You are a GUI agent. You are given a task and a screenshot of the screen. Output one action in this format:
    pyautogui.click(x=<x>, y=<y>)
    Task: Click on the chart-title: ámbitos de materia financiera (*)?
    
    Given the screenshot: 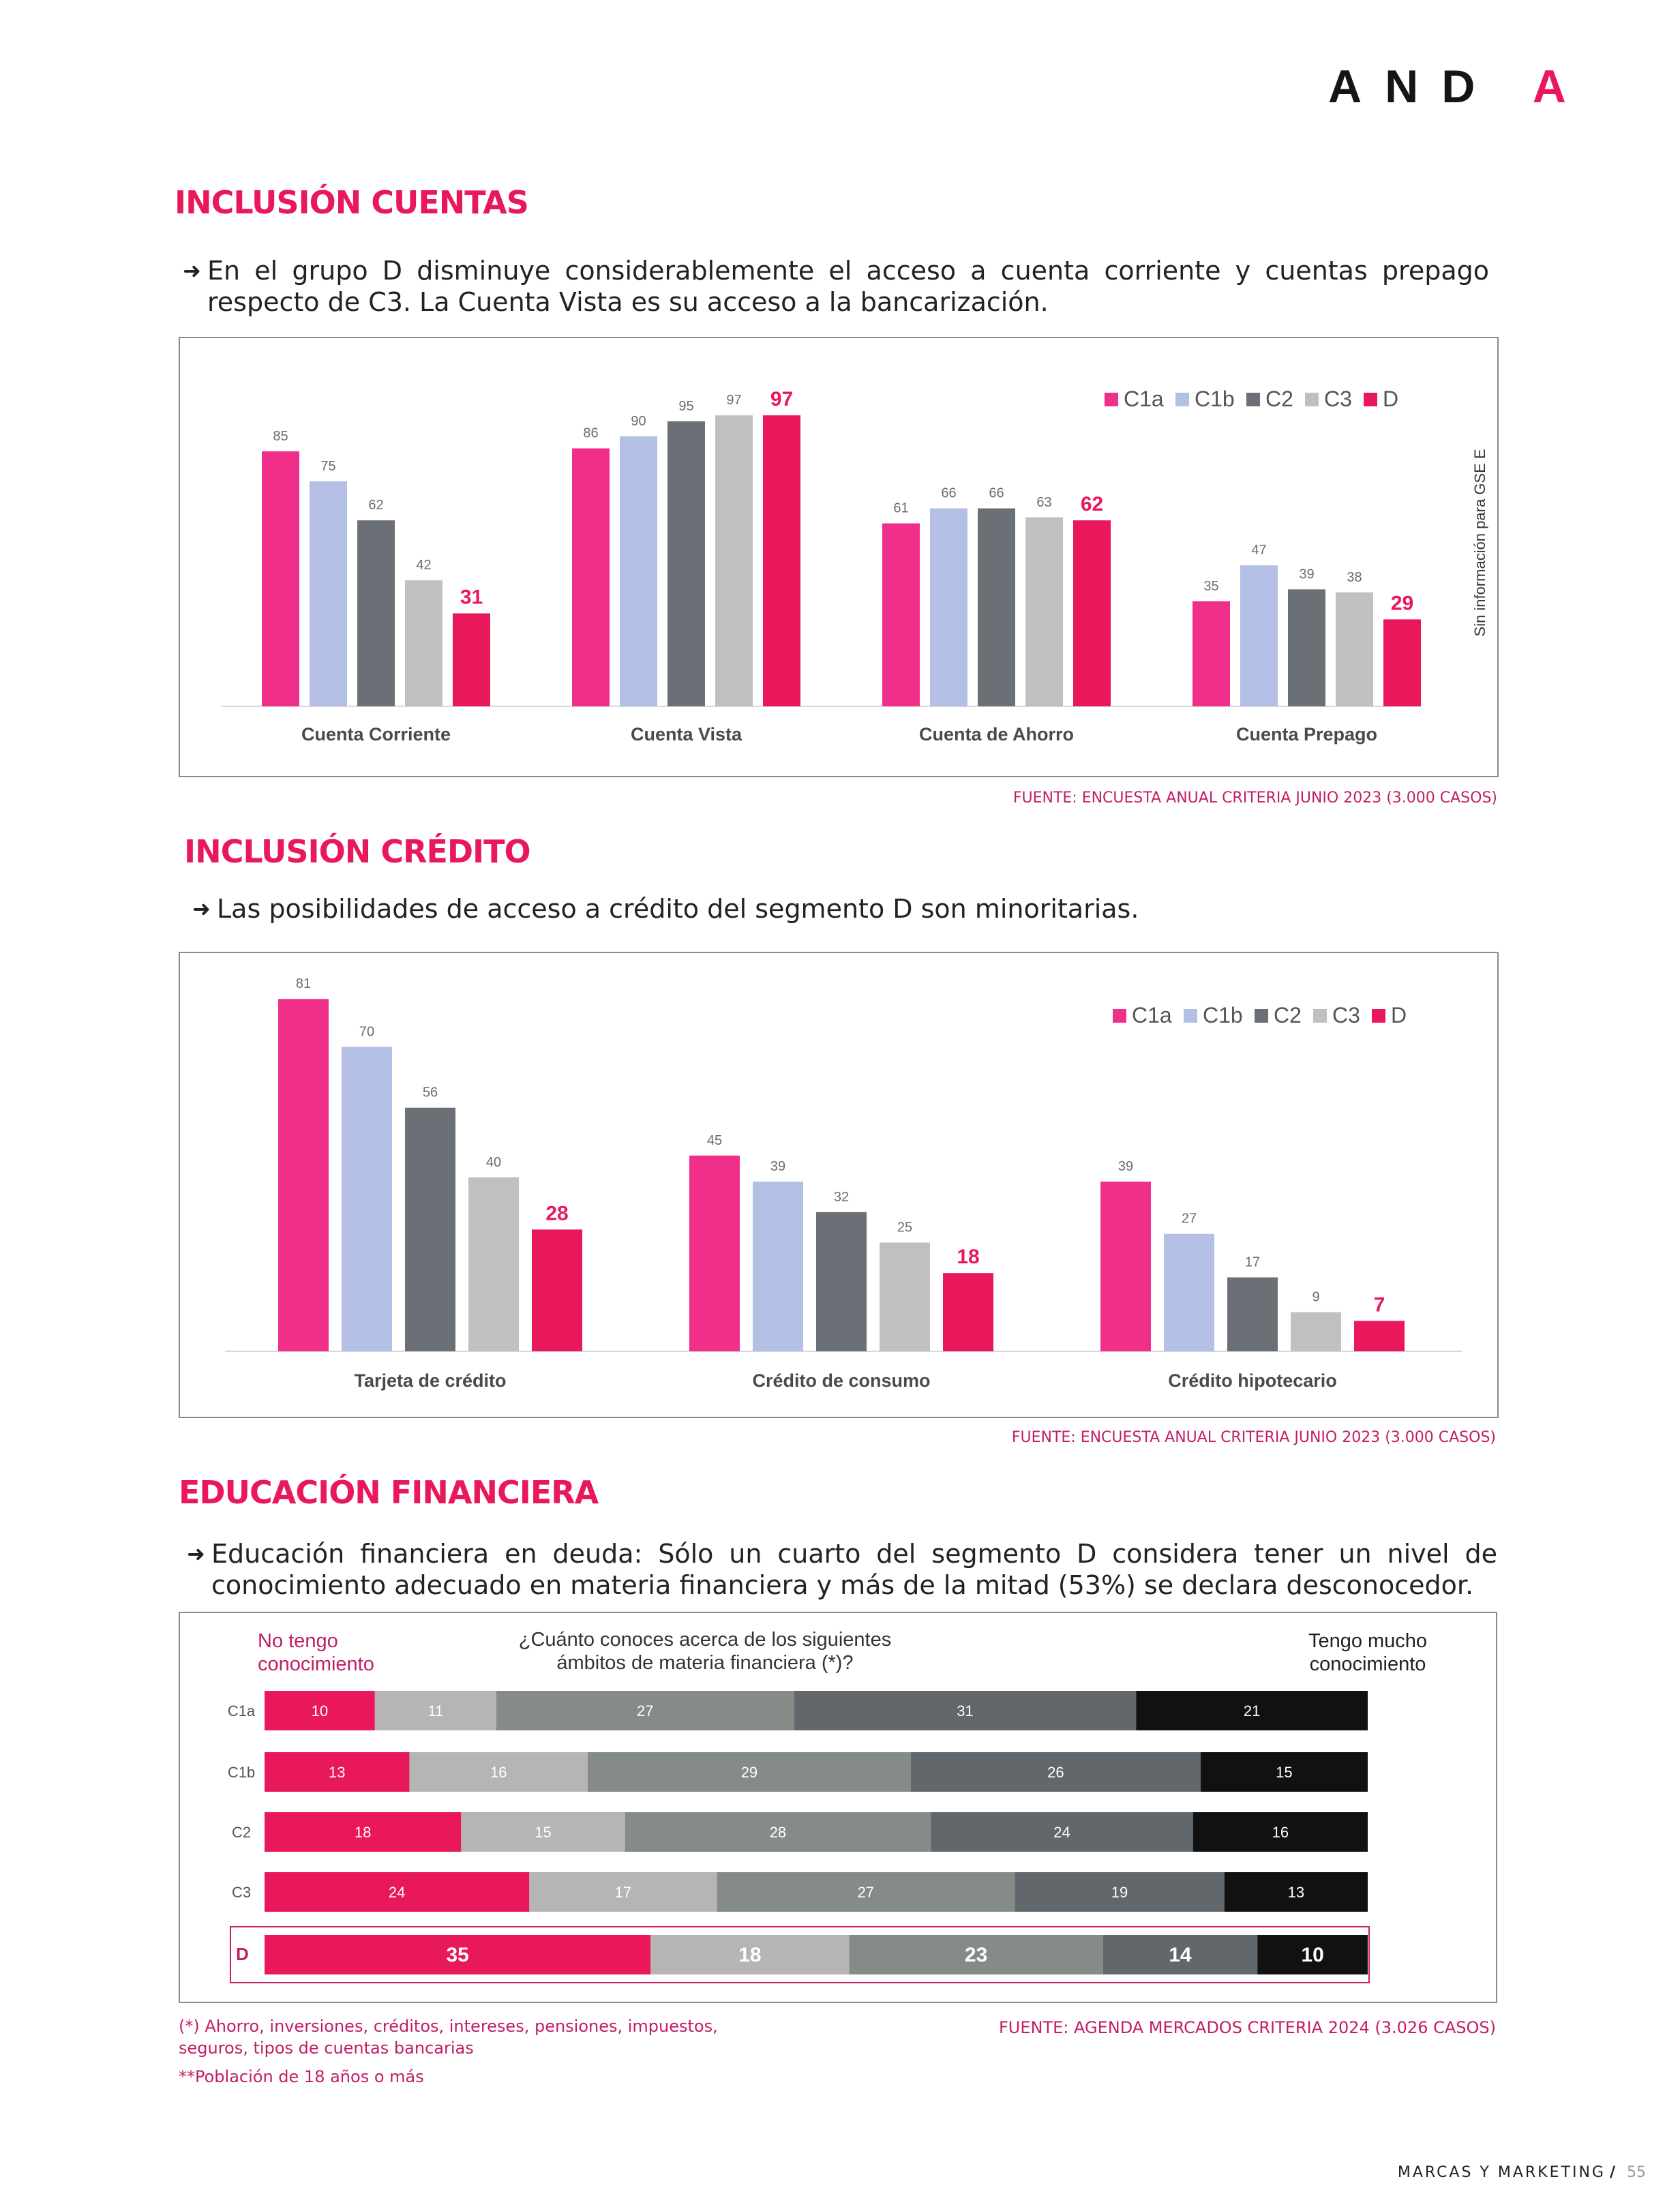 What is the action you would take?
    pyautogui.click(x=704, y=1663)
    